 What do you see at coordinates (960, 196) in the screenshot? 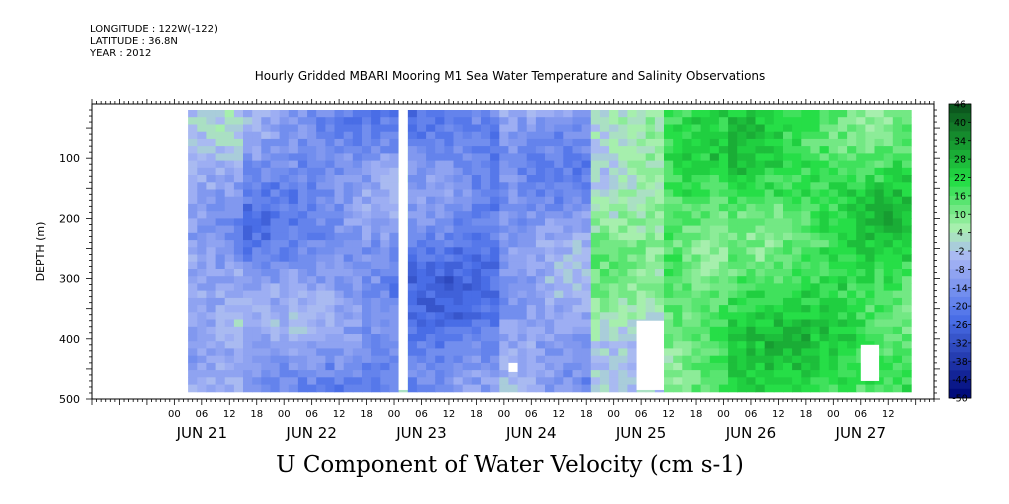
I see `colorbar-tick-label: 16` at bounding box center [960, 196].